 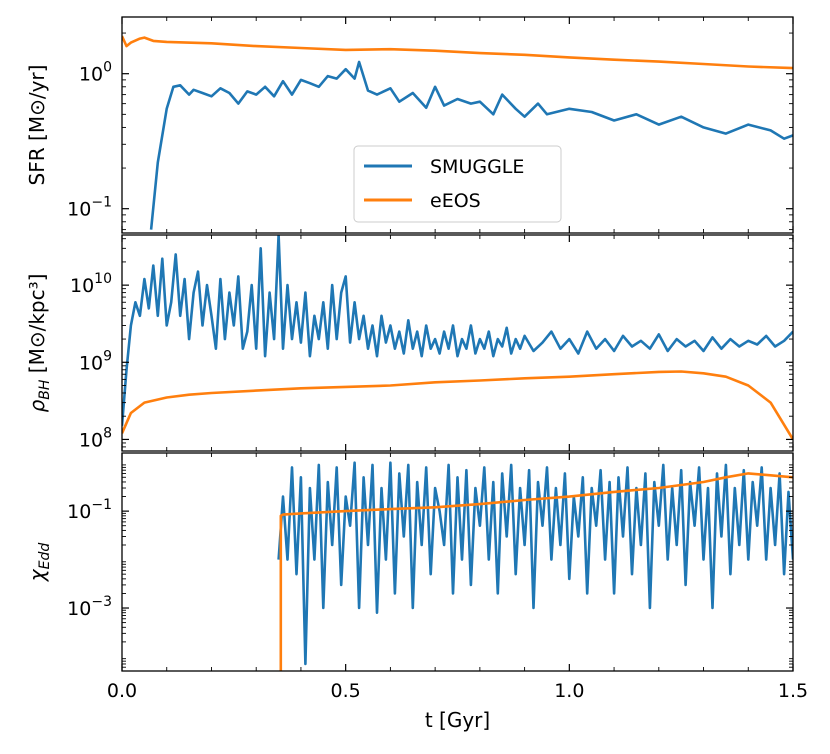 What do you see at coordinates (457, 405) in the screenshot?
I see `rho-bh-series-eeos` at bounding box center [457, 405].